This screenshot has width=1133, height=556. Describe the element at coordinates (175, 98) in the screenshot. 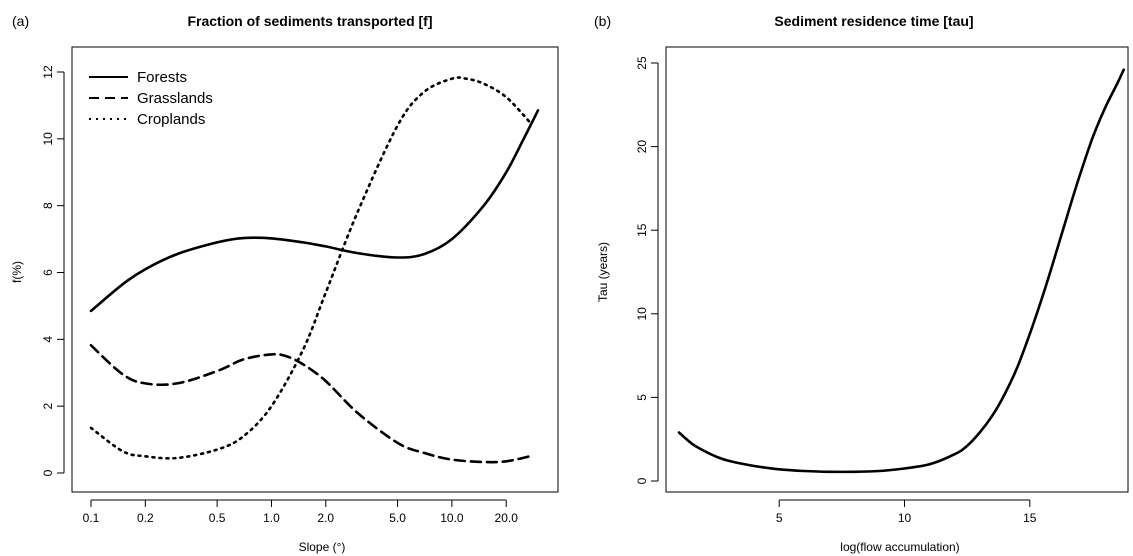

I see `legend-label-grasslands: Grasslands` at that location.